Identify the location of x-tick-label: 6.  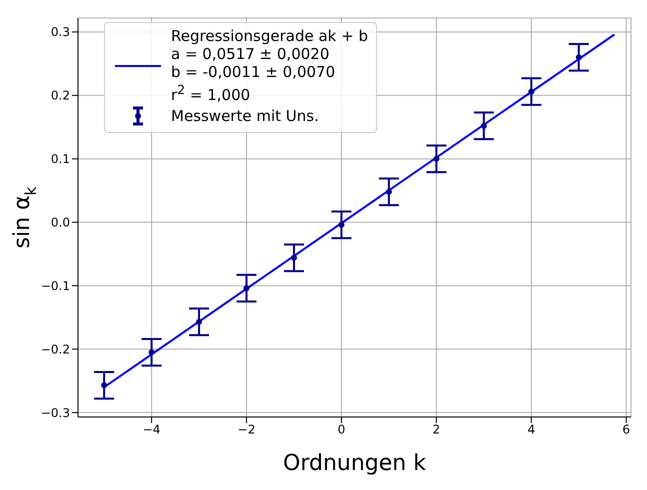
(626, 429).